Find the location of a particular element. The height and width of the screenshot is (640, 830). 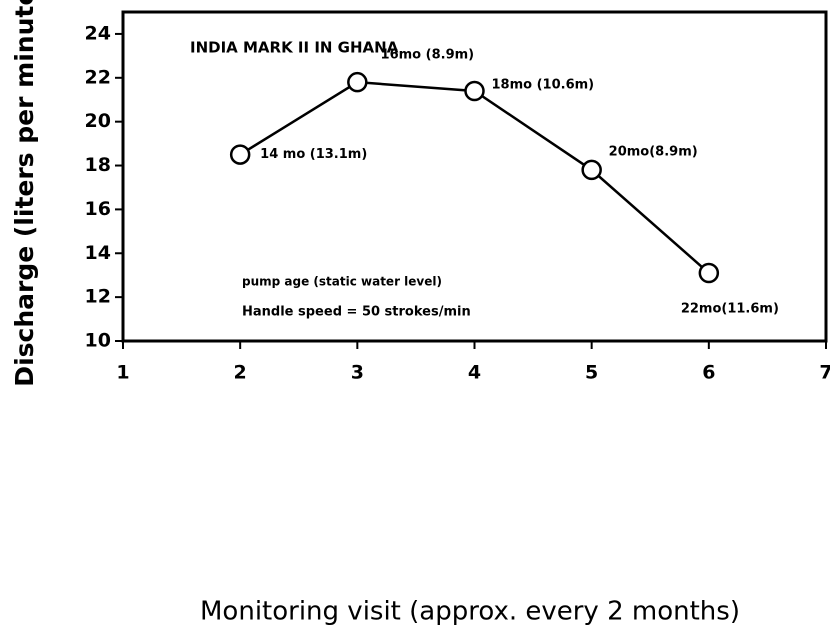

y-tick-label: 12 is located at coordinates (98, 297).